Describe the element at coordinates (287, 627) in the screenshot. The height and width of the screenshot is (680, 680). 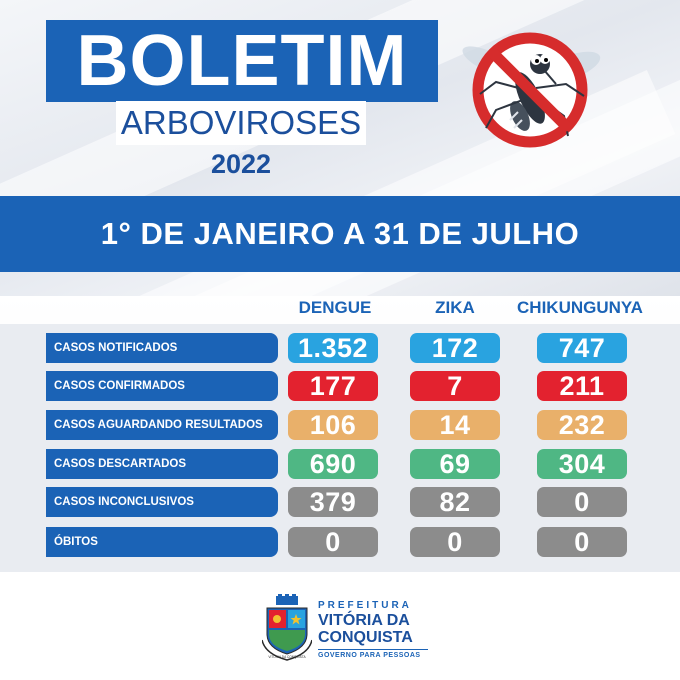
I see `city-crest-logo: VITÓRIA DA CONQUISTA` at that location.